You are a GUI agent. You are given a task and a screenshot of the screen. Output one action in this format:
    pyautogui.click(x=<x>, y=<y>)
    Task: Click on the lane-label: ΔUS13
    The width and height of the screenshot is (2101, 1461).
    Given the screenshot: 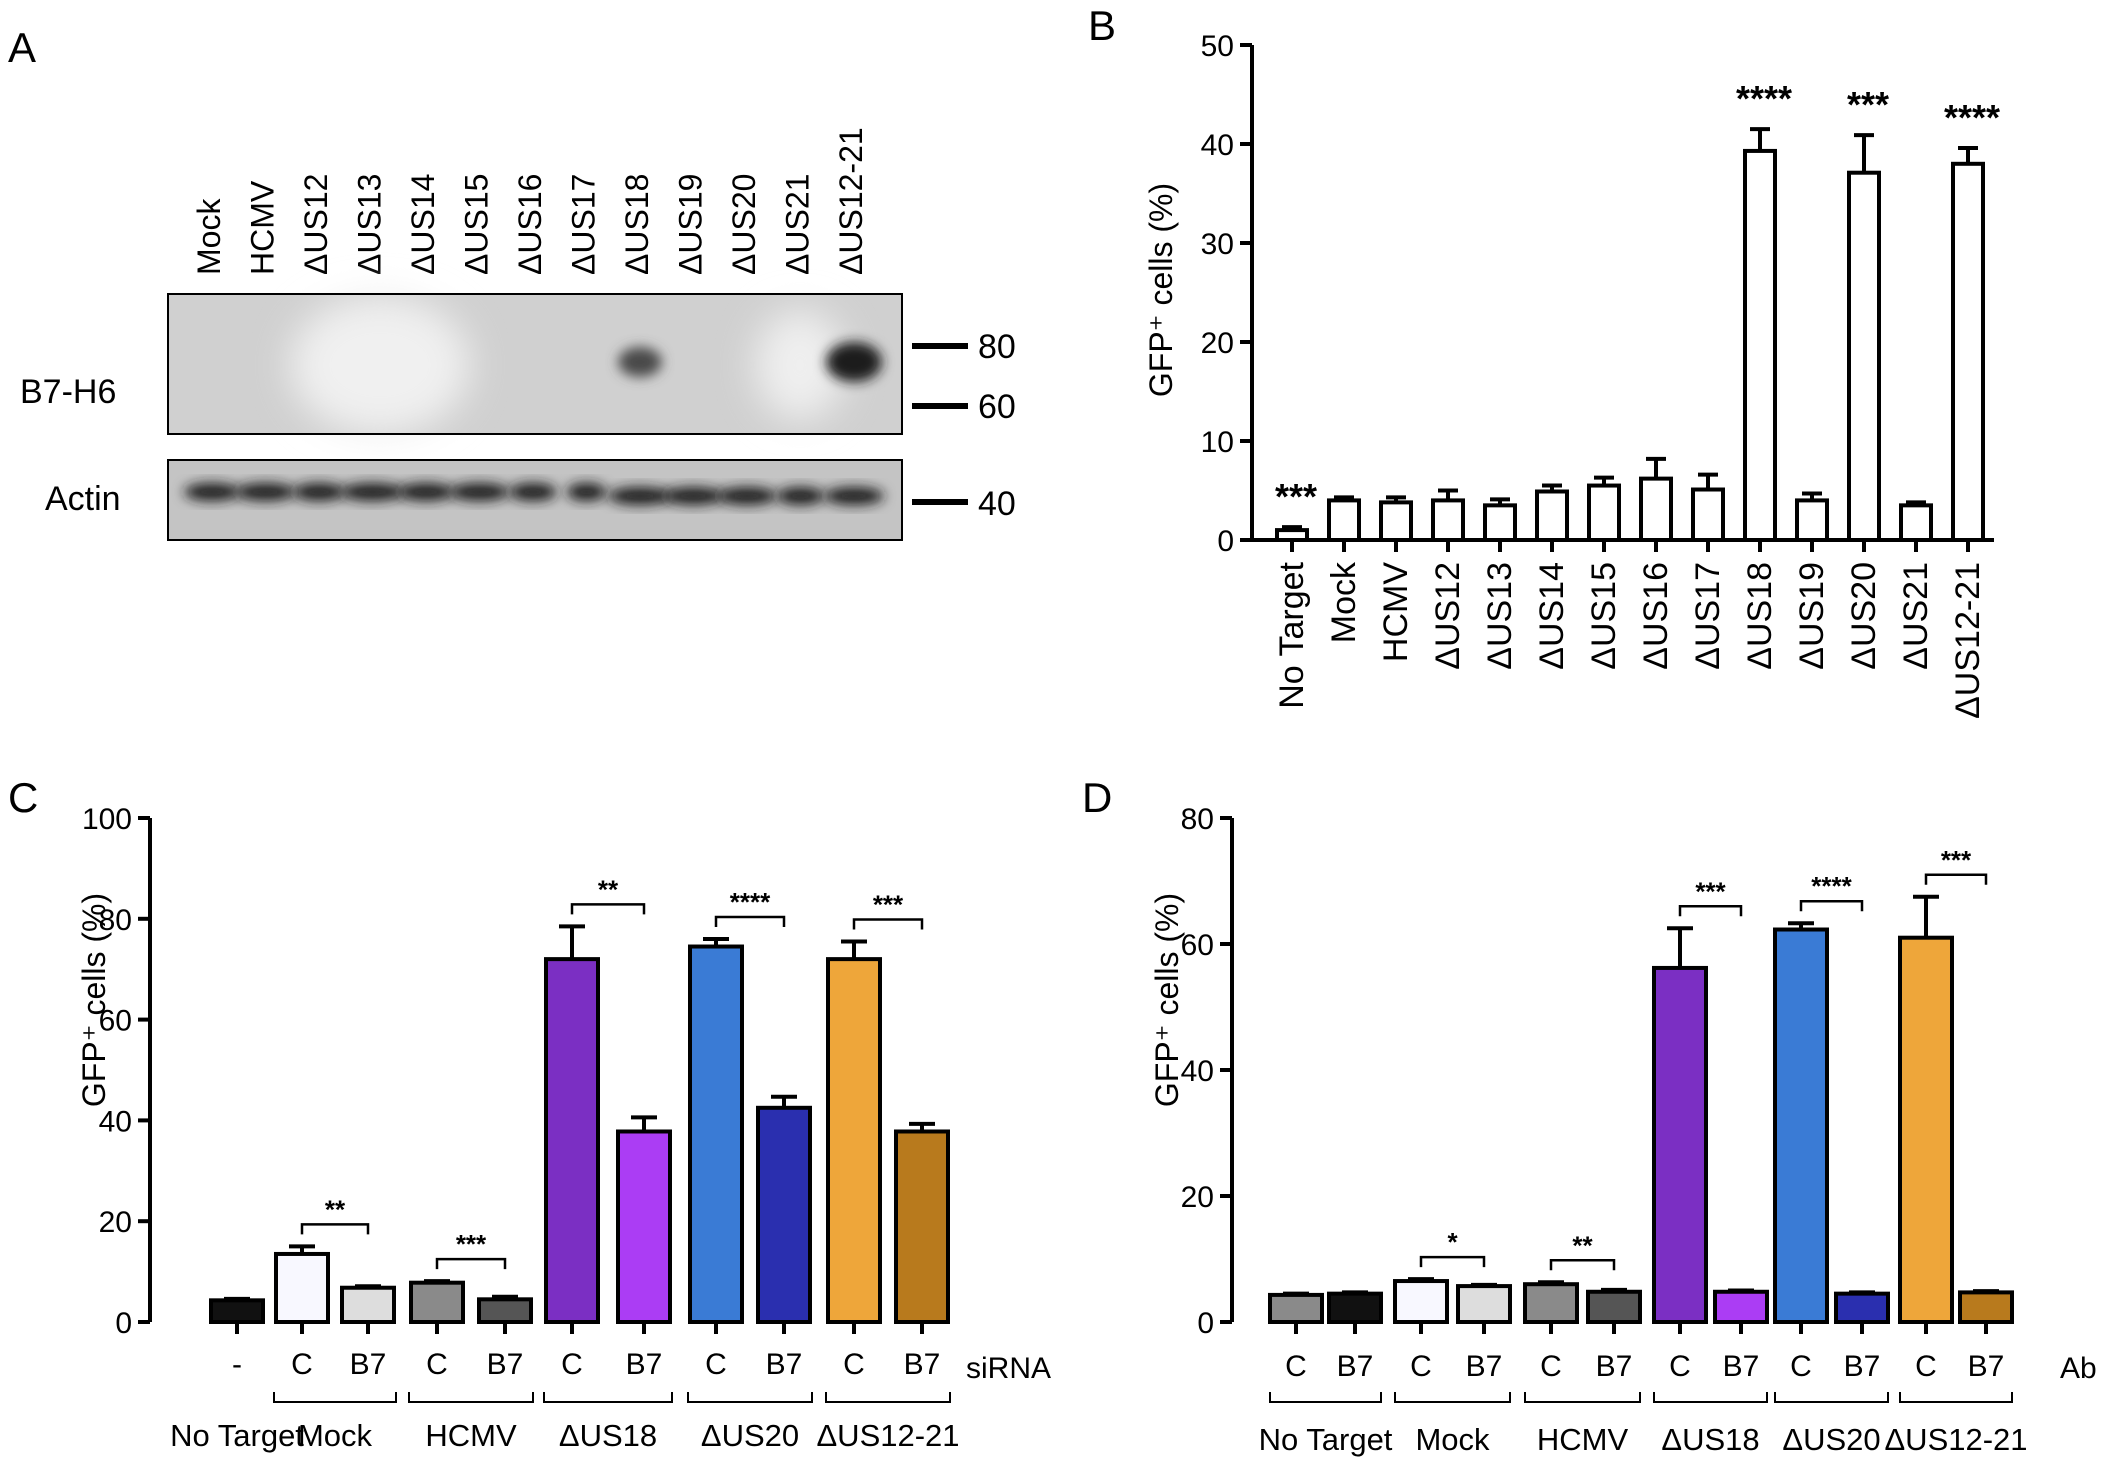 What is the action you would take?
    pyautogui.click(x=370, y=224)
    